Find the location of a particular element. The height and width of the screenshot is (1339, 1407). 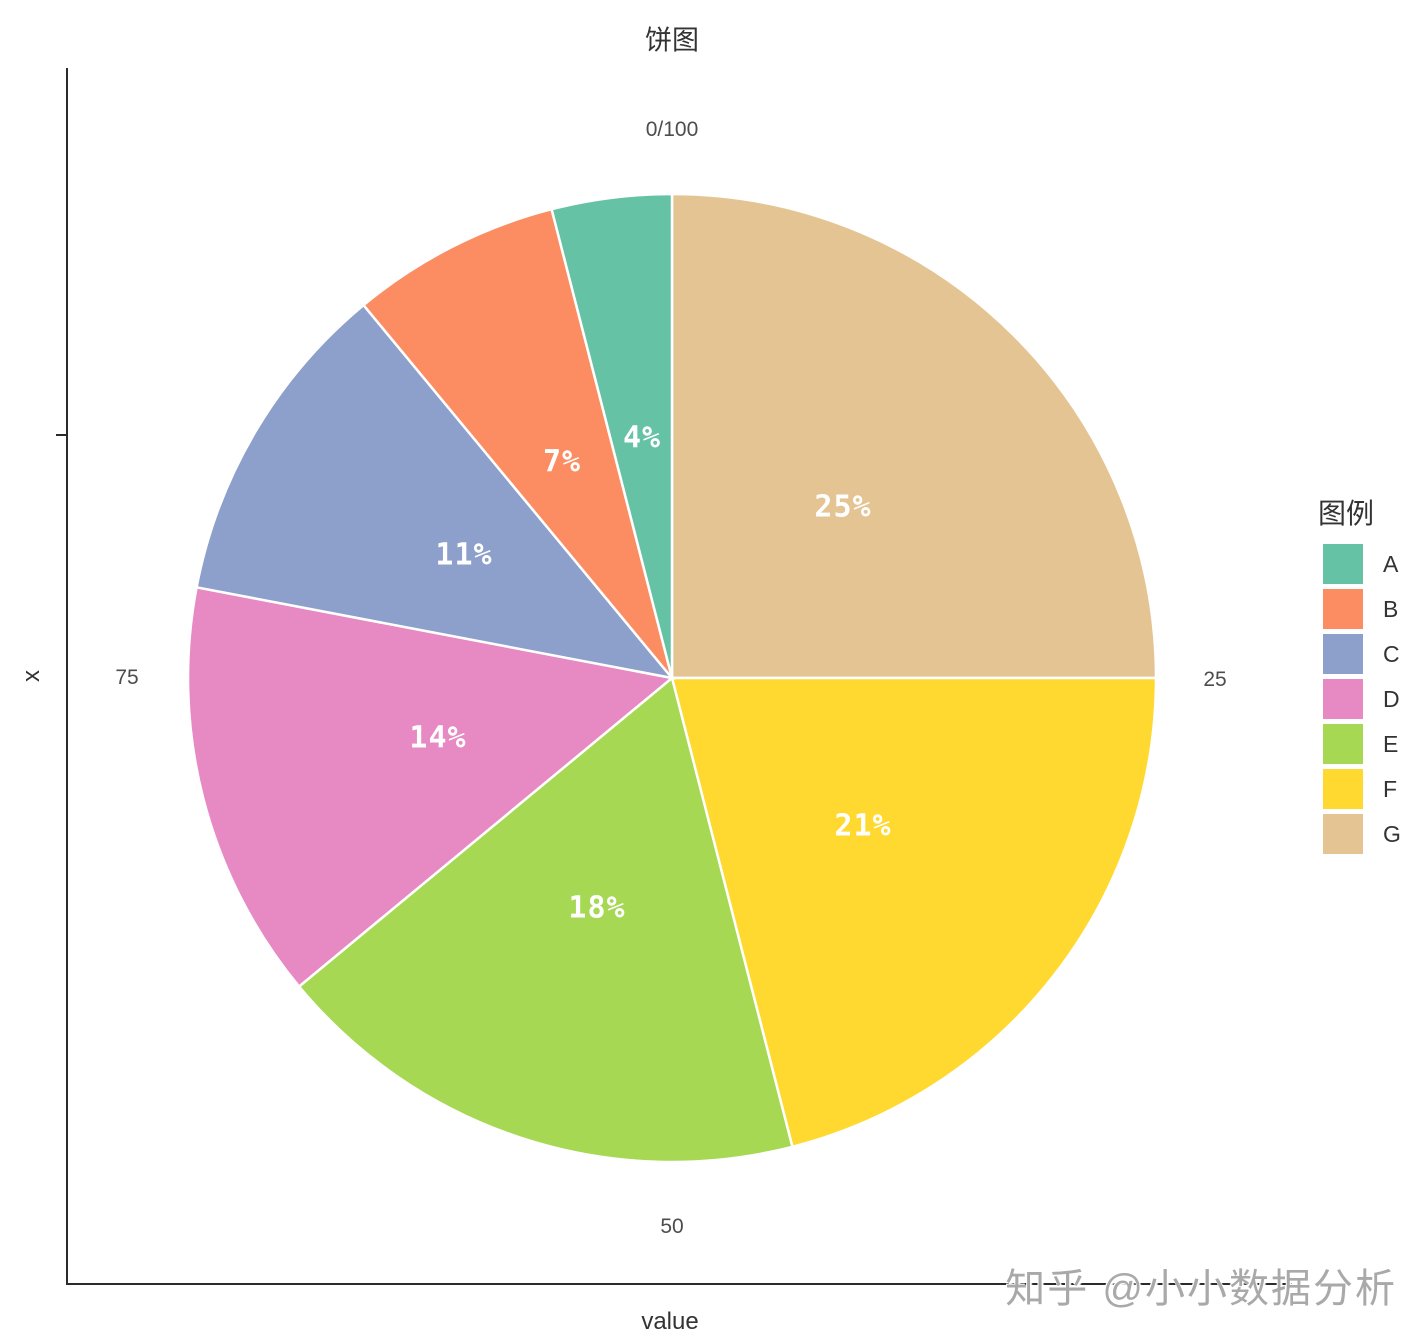

theta-tick-left: 75 is located at coordinates (127, 677).